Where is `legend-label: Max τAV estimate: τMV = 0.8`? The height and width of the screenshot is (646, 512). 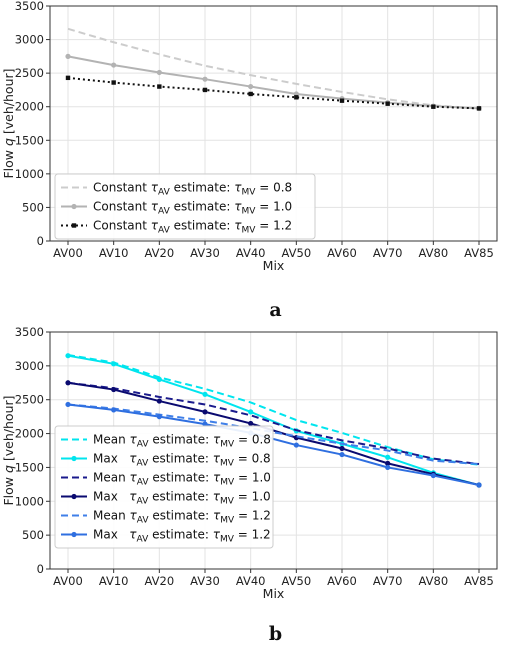
legend-label: Max τAV estimate: τMV = 0.8 is located at coordinates (182, 460).